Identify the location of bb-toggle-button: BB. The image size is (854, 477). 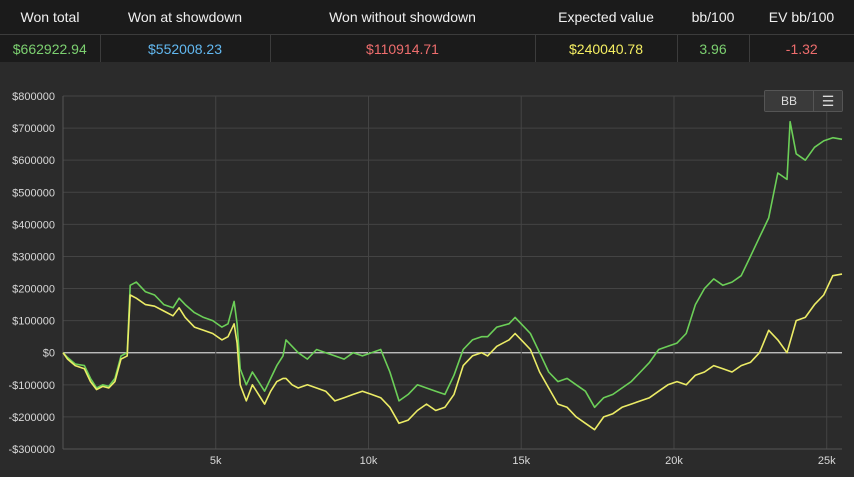
(789, 101).